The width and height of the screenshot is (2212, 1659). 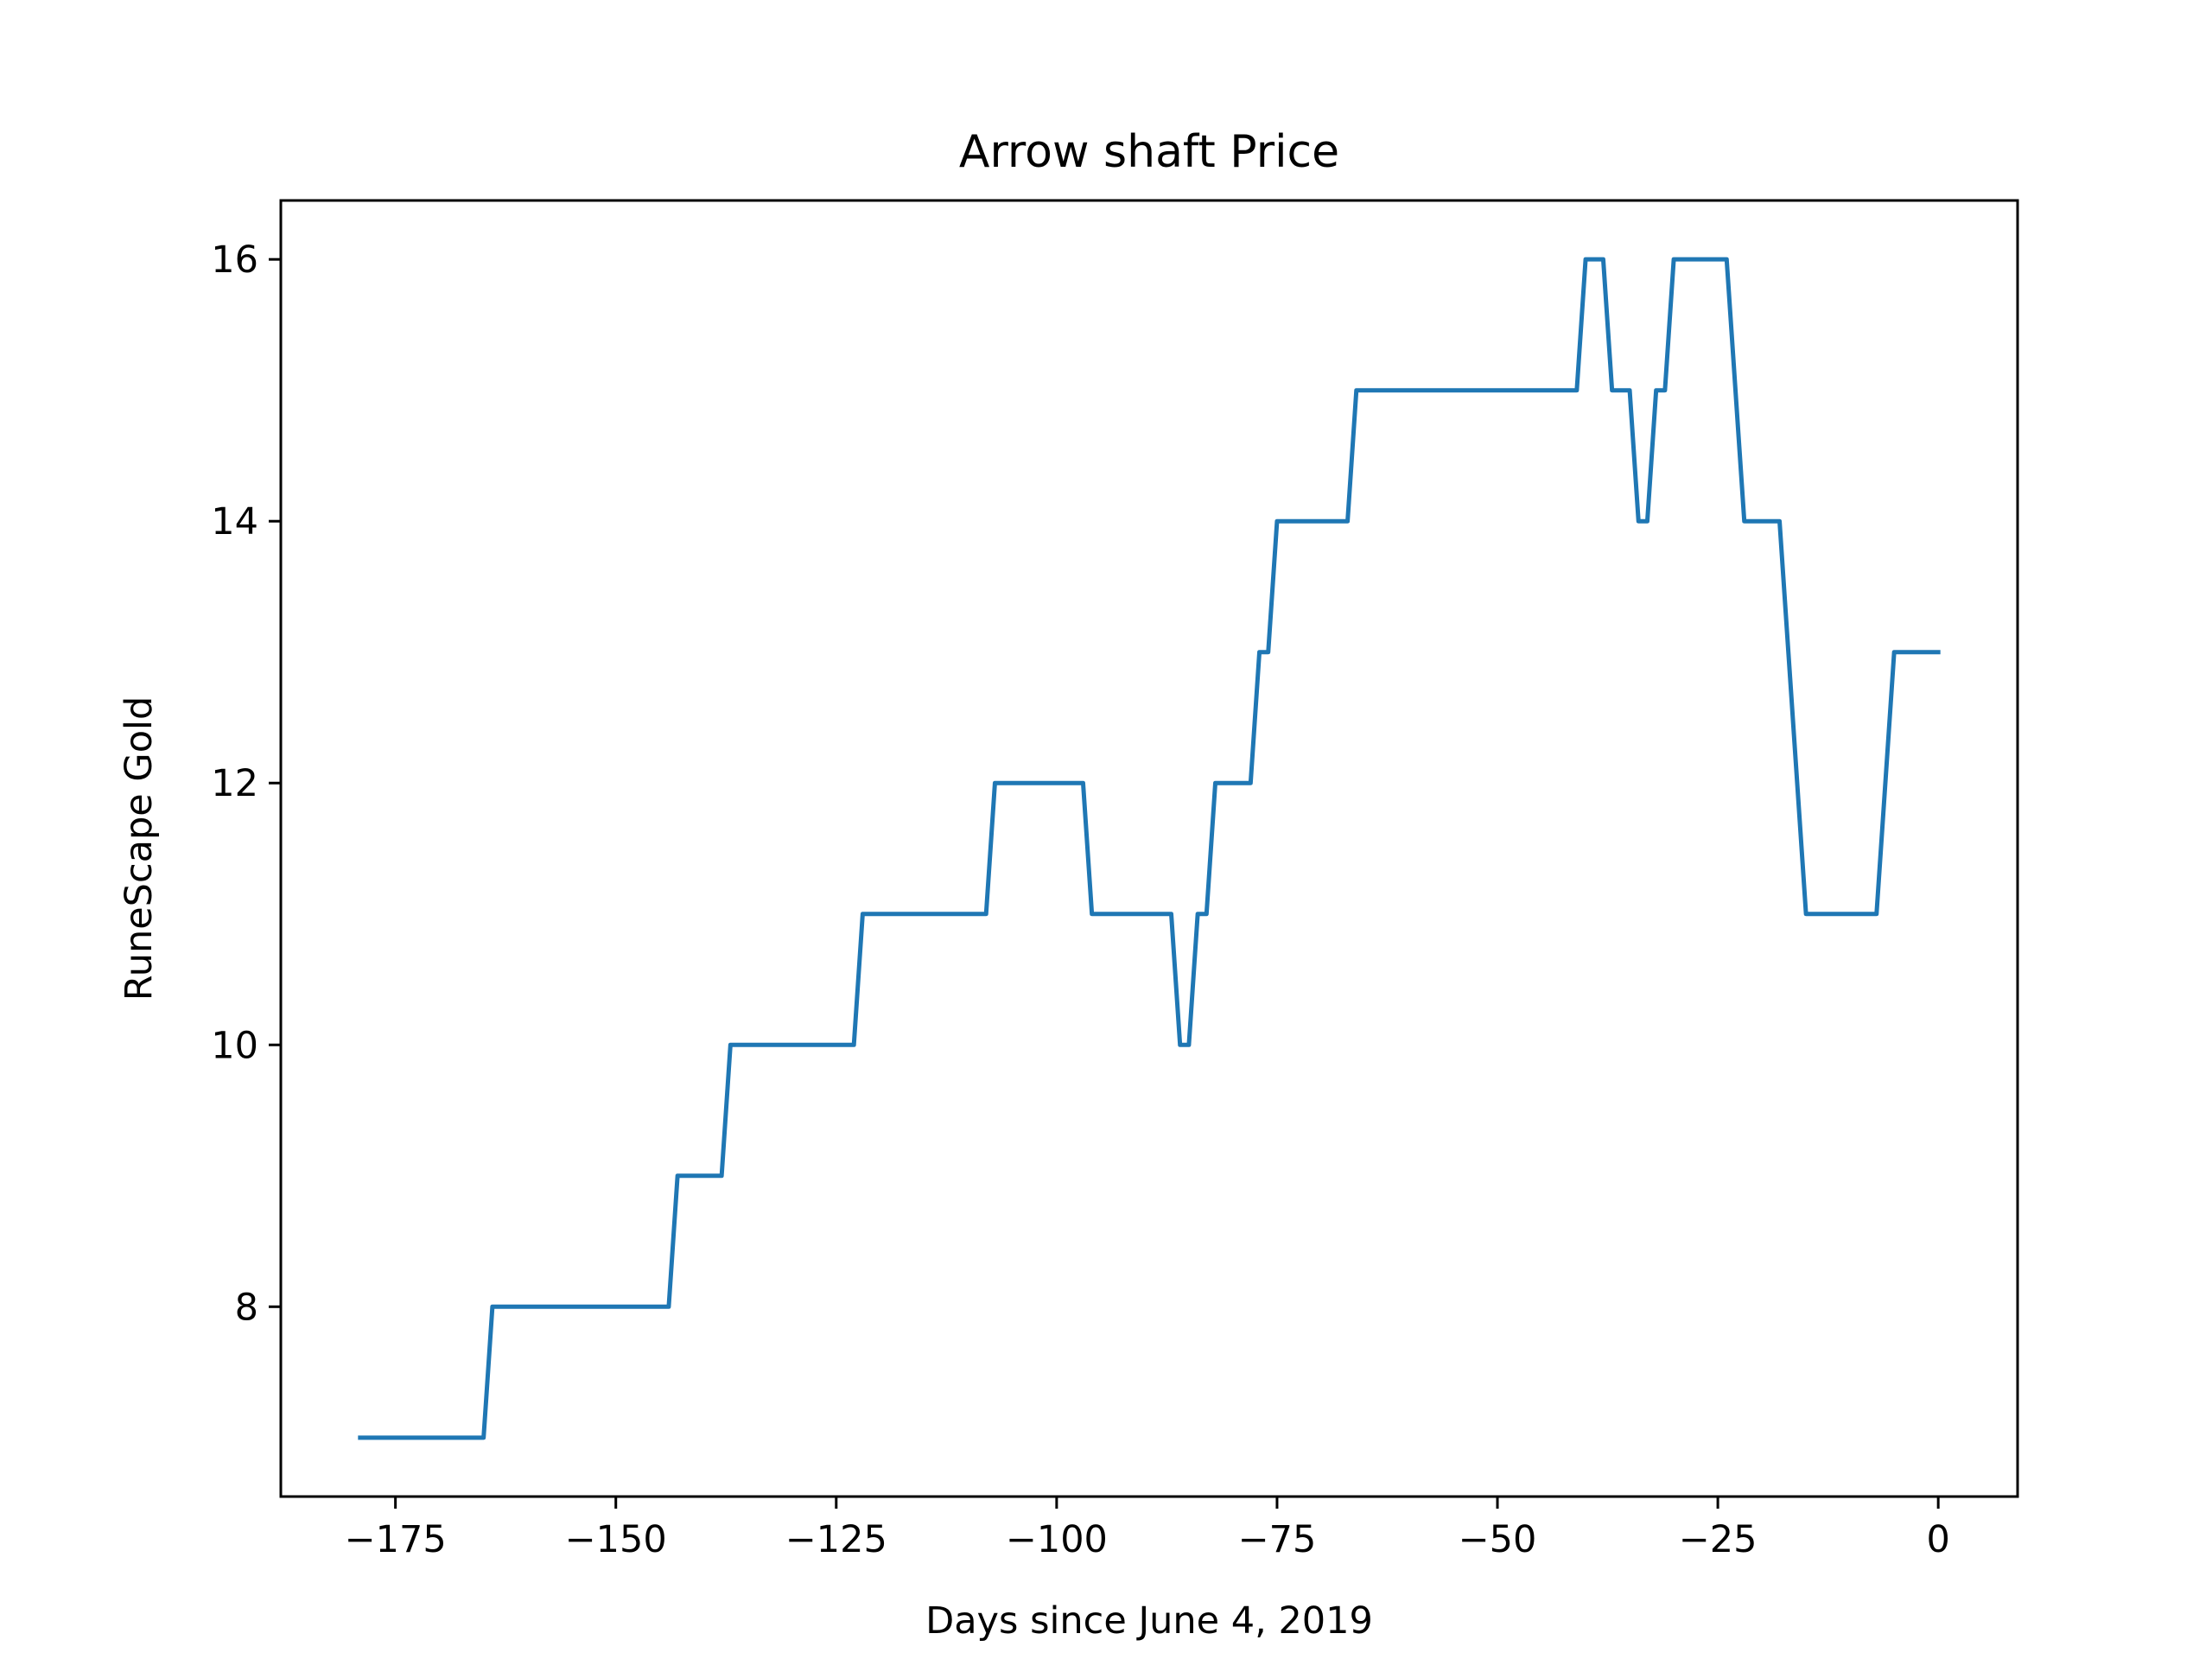 I want to click on y-tick-label: 8, so click(x=246, y=1307).